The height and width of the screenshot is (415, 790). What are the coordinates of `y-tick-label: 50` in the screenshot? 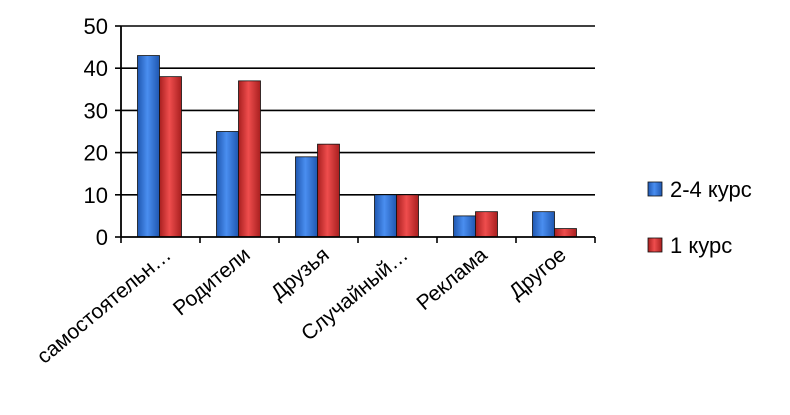 It's located at (96, 26).